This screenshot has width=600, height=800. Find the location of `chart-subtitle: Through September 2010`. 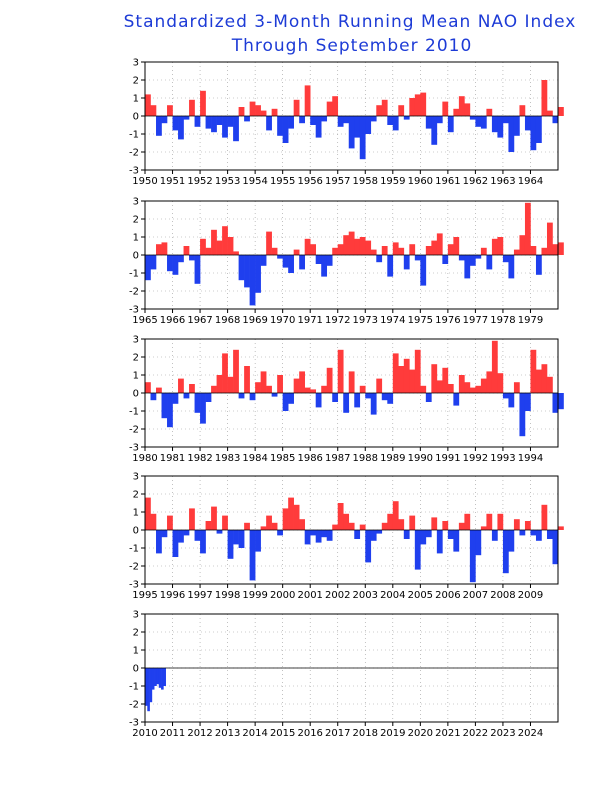

chart-subtitle: Through September 2010 is located at coordinates (352, 46).